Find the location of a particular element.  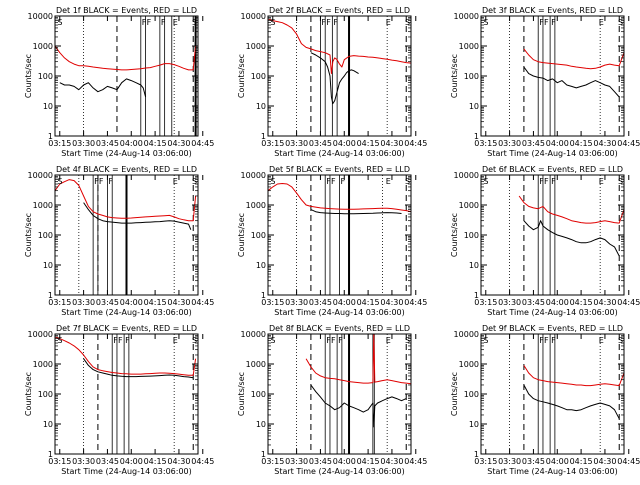

panel-title: Det 2f BLACK = Events, RED = LLD is located at coordinates (339, 10).